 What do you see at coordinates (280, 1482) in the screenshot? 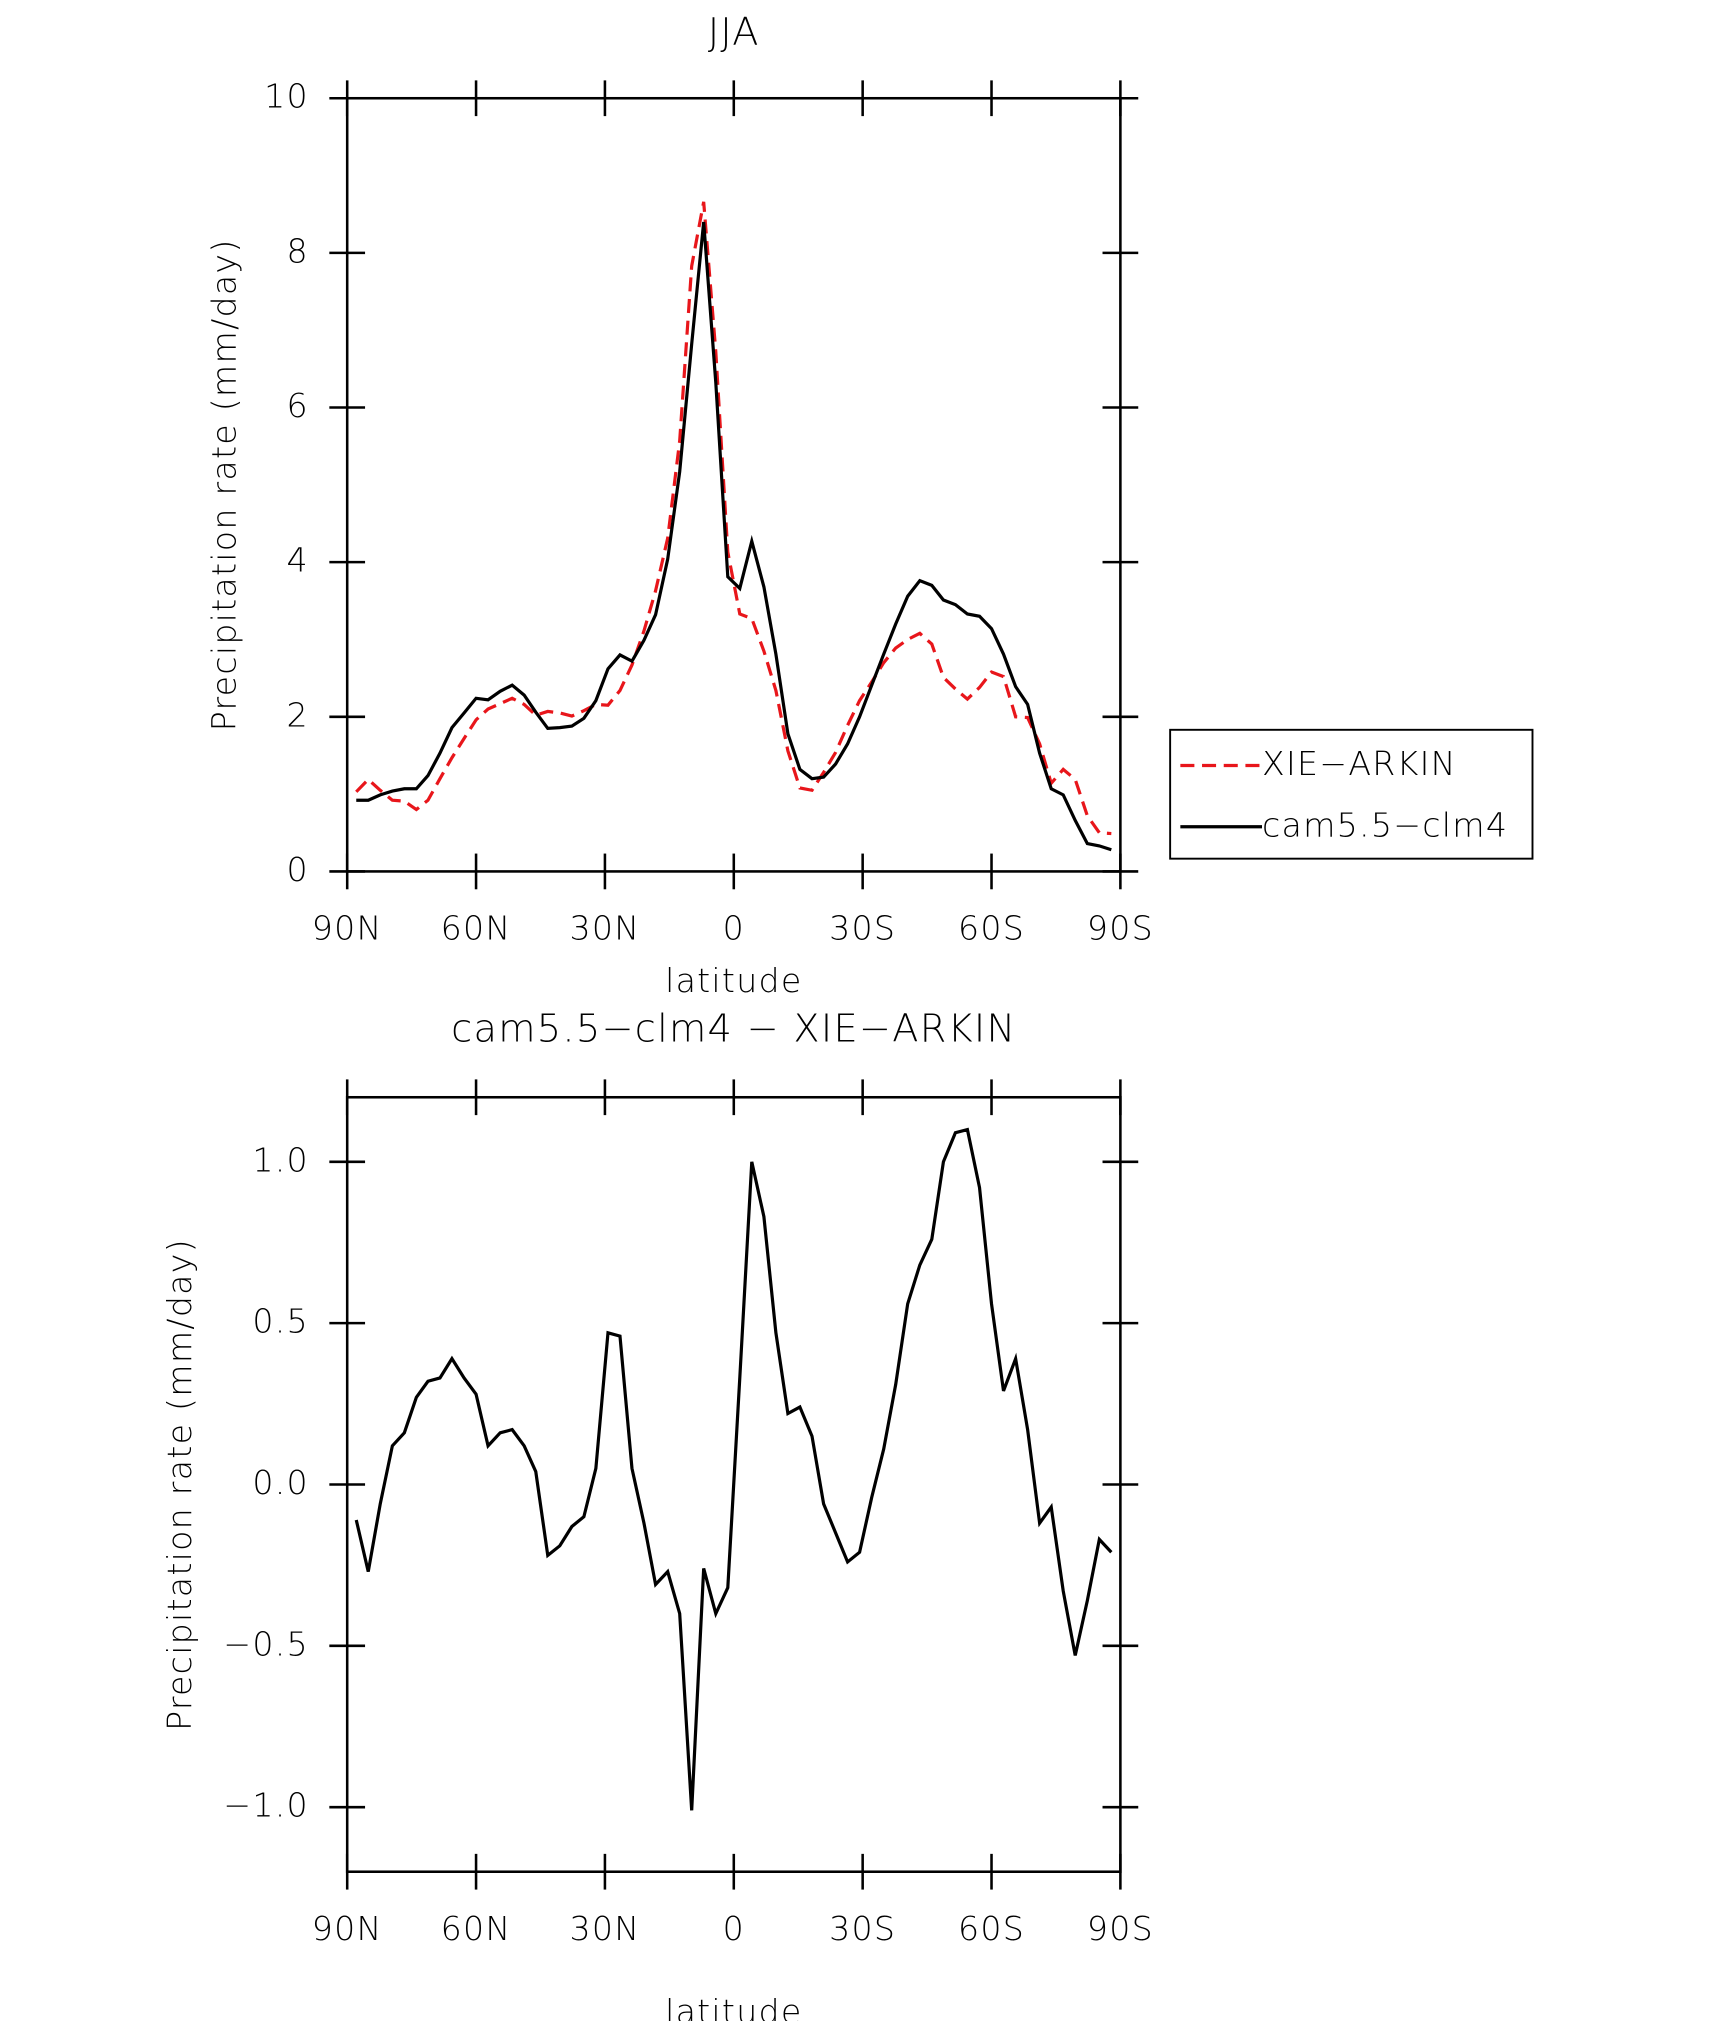
I see `y-tick-label: 0.0` at bounding box center [280, 1482].